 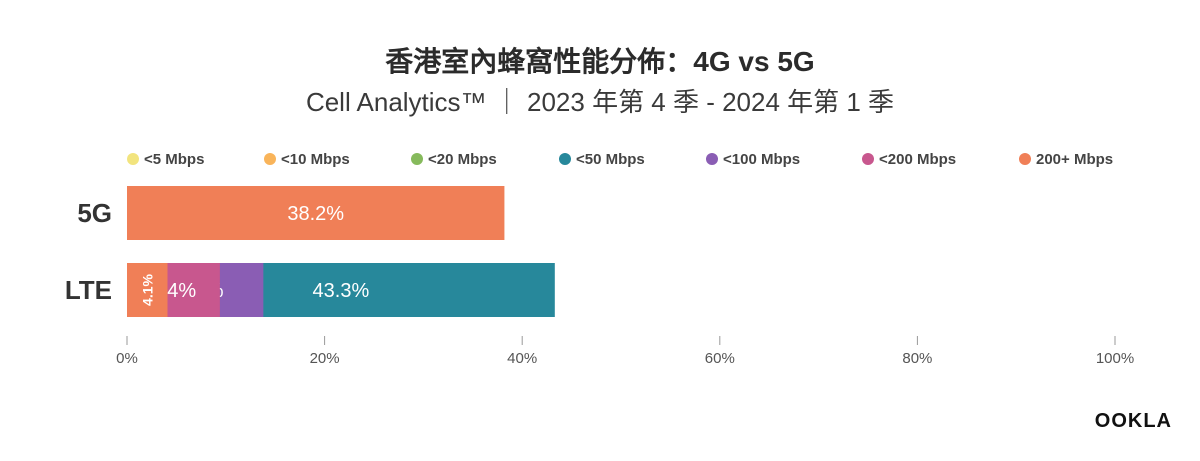 What do you see at coordinates (610, 159) in the screenshot?
I see `legend-label: <50 Mbps` at bounding box center [610, 159].